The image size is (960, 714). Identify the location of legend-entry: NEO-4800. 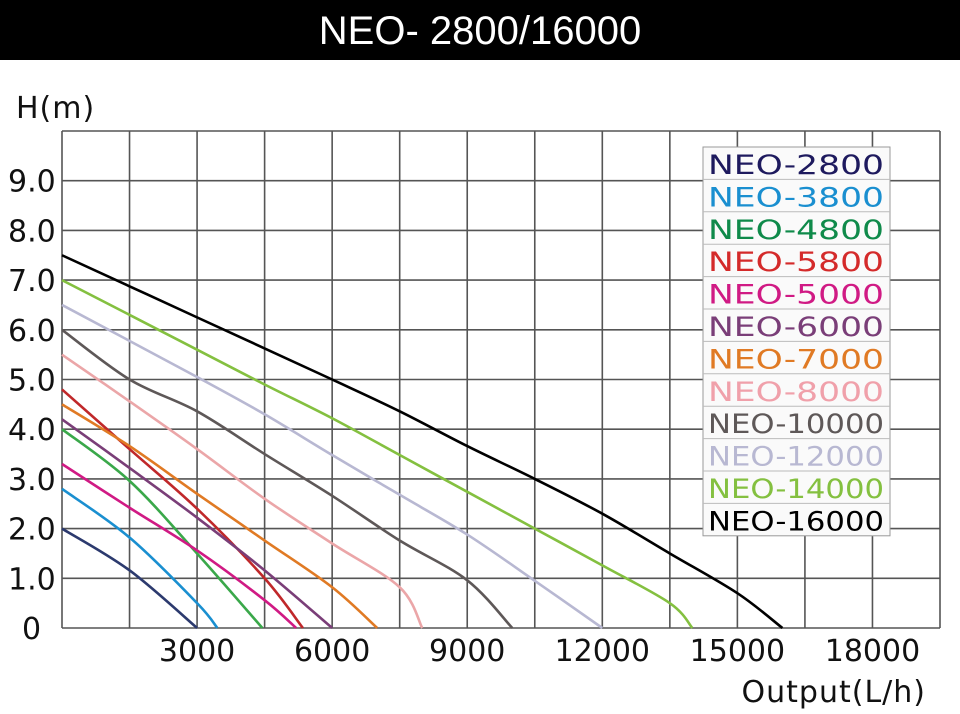
(796, 230).